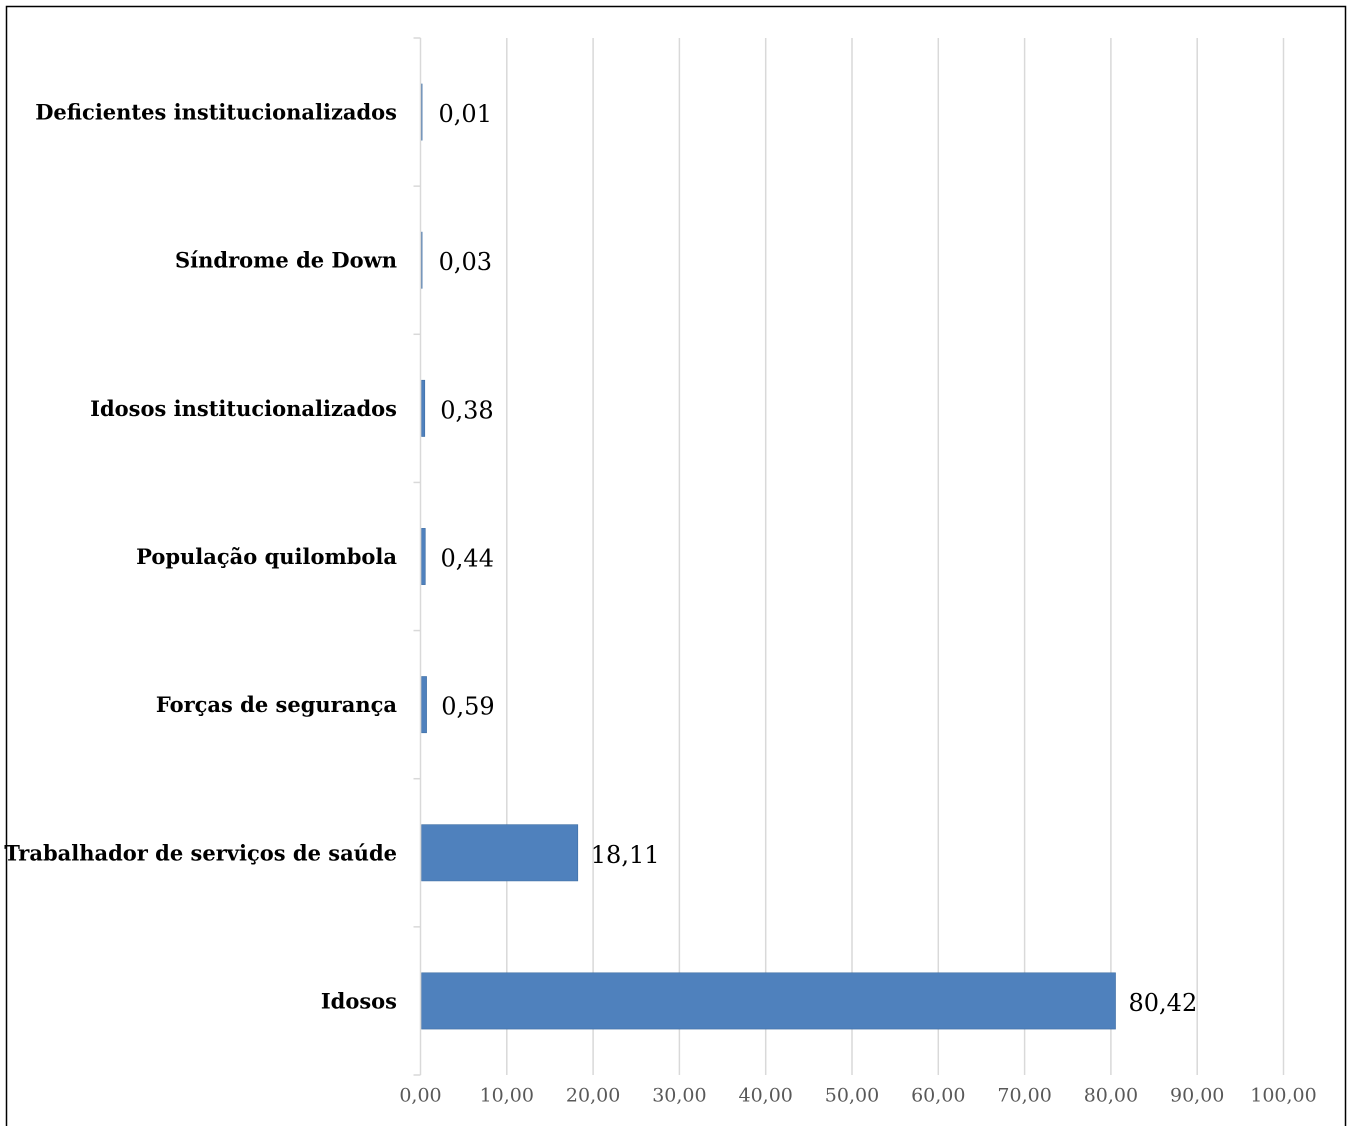 This screenshot has width=1352, height=1126. Describe the element at coordinates (467, 707) in the screenshot. I see `value-label: 0,59` at that location.